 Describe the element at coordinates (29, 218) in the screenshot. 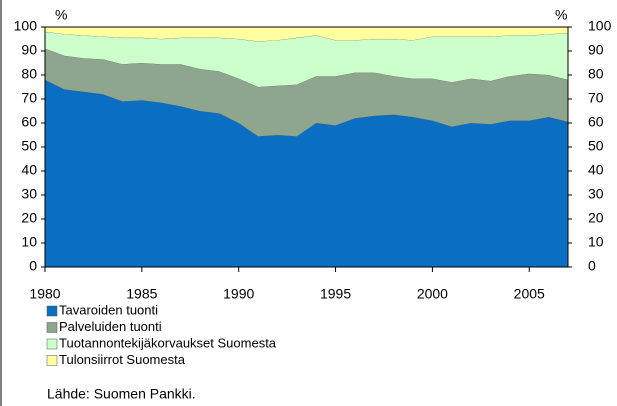

I see `y-tick-label: 20` at that location.